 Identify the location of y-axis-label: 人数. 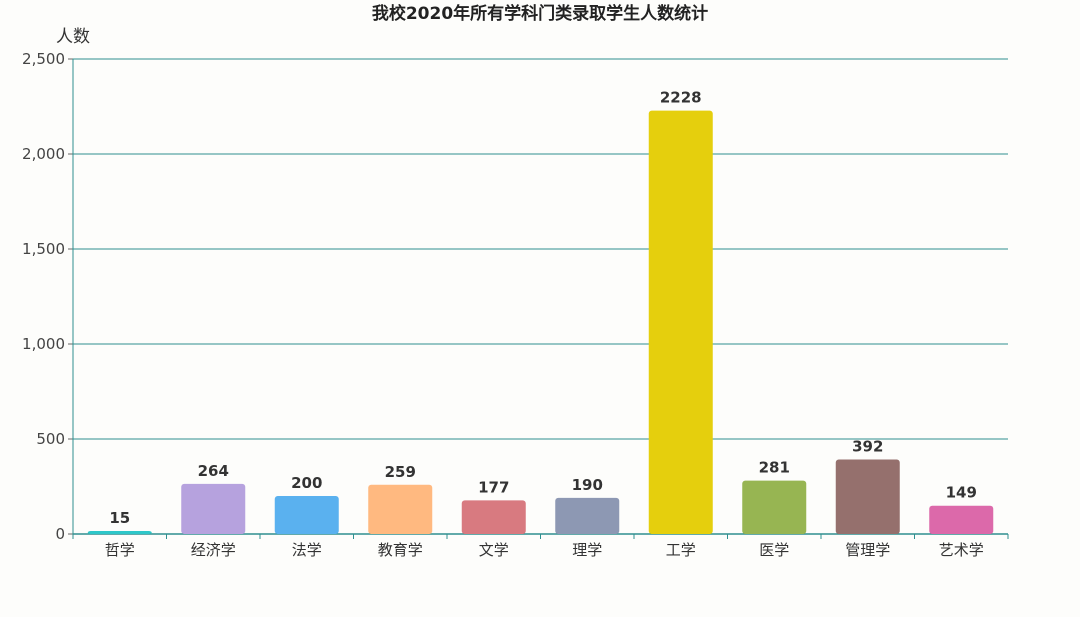
(73, 37).